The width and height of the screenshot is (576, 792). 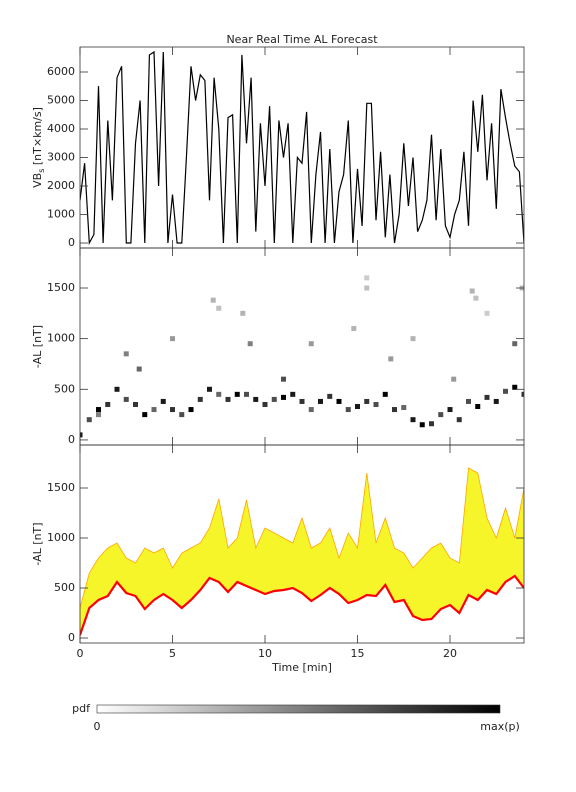 I want to click on x-tick-label: 5, so click(x=172, y=653).